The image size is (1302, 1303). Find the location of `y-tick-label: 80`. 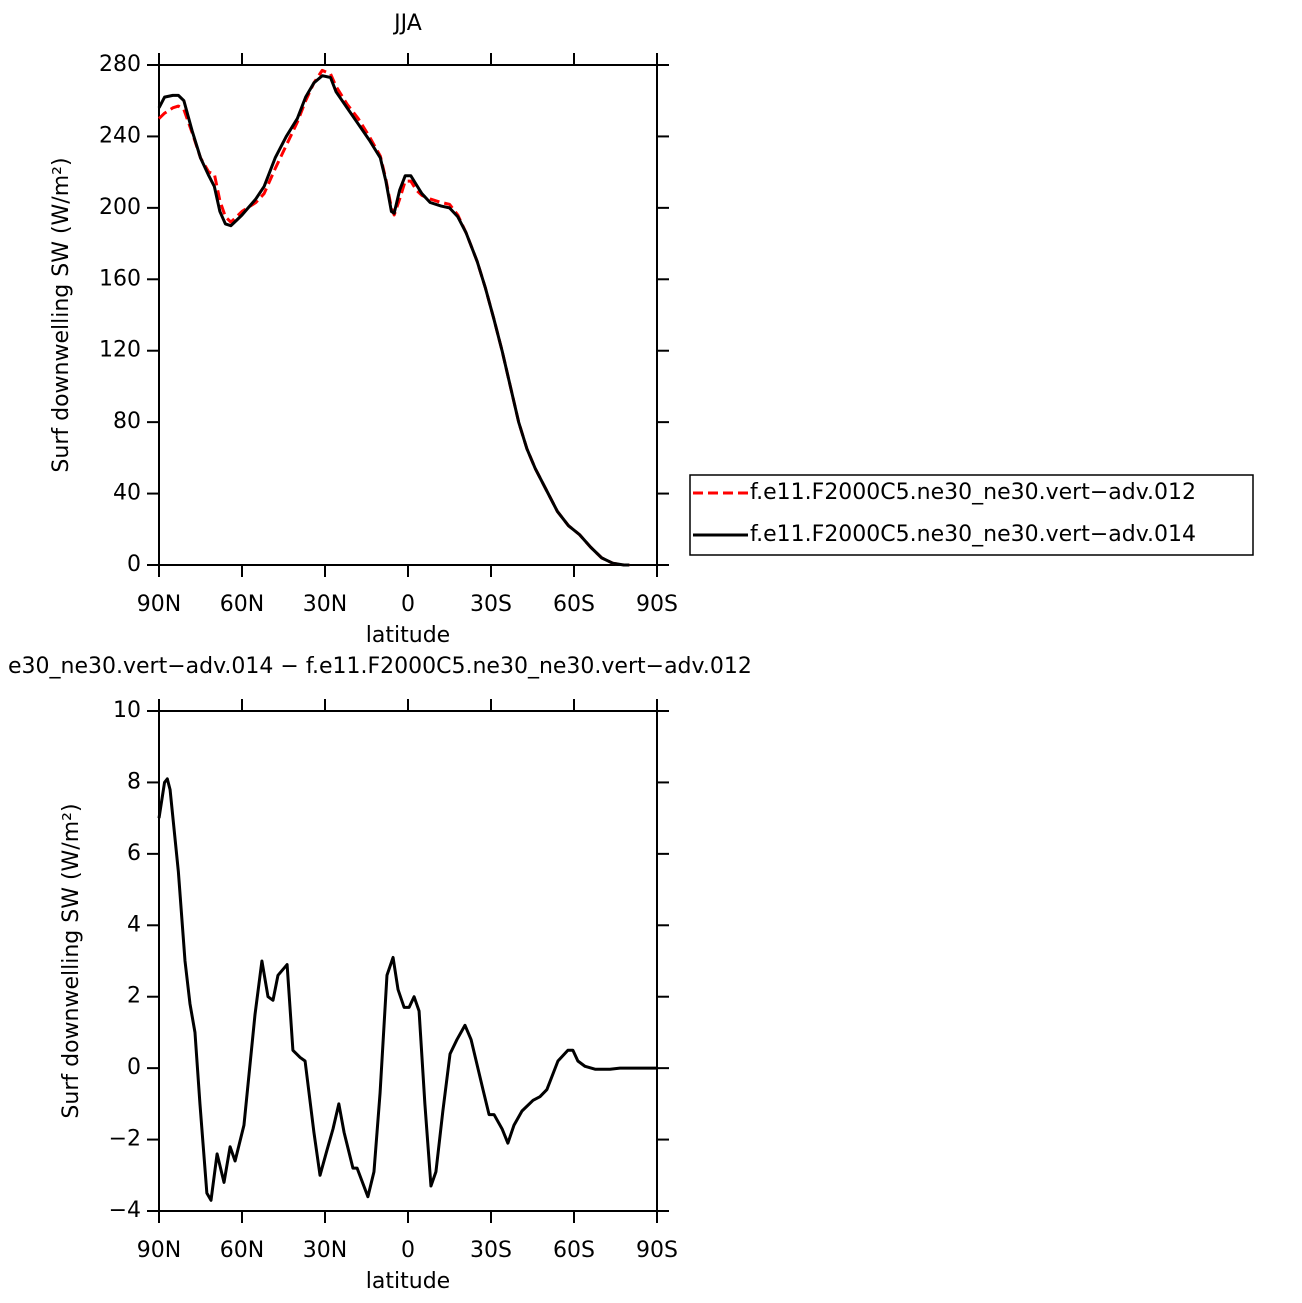

y-tick-label: 80 is located at coordinates (127, 421).